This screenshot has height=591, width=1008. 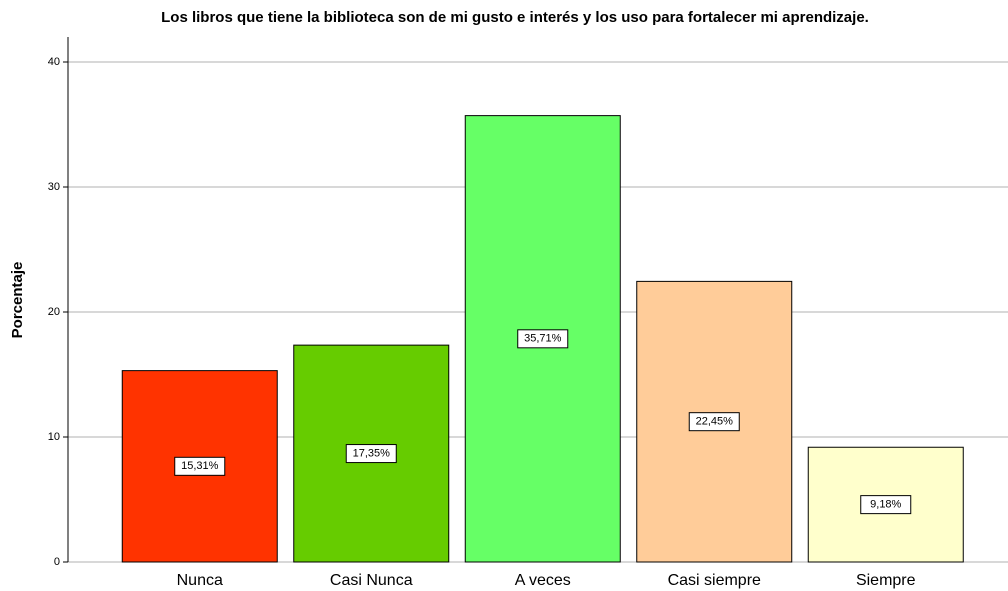 I want to click on value-label: 15,31%, so click(x=200, y=466).